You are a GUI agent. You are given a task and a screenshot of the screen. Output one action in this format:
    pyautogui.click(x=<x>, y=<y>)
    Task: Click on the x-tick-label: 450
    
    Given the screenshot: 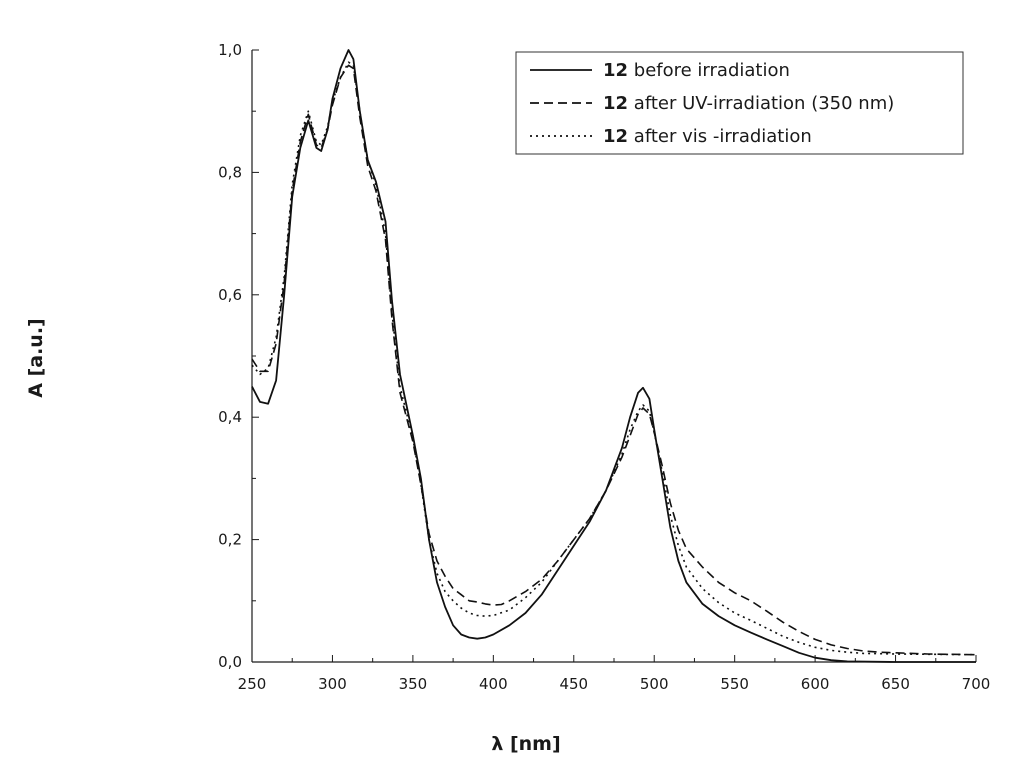 What is the action you would take?
    pyautogui.click(x=573, y=684)
    